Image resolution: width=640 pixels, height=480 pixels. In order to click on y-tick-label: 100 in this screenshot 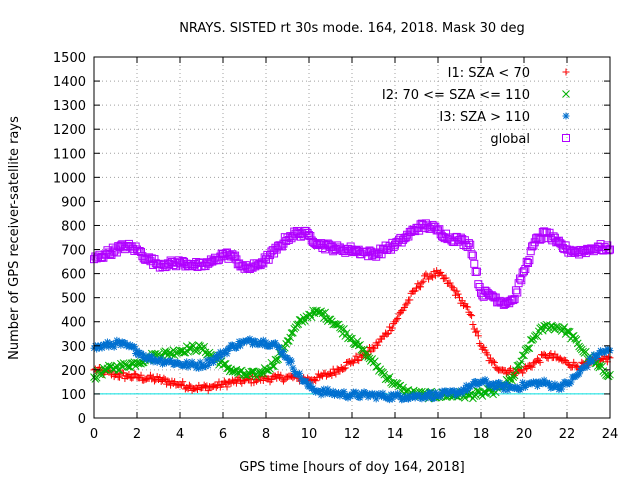, I will do `click(73, 395)`.